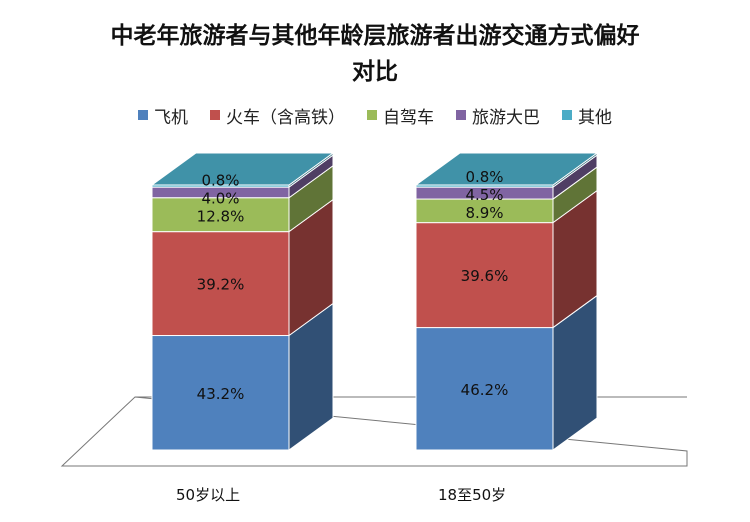 This screenshot has height=522, width=750. I want to click on data-label-1-3: 12.8%, so click(221, 217).